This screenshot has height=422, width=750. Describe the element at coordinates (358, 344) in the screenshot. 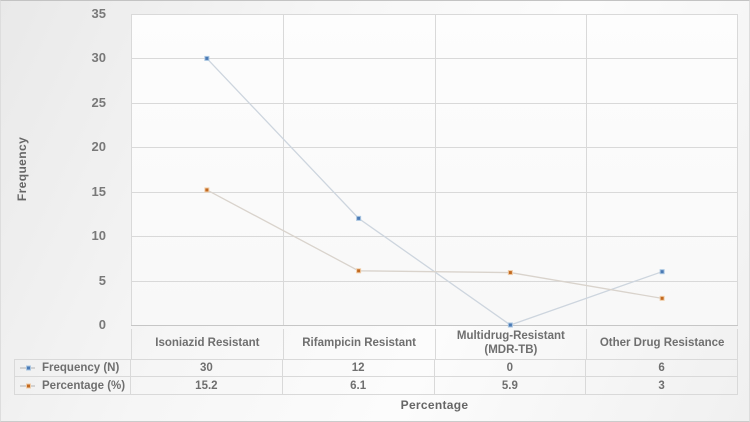

I see `category-header: Rifampicin Resistant` at that location.